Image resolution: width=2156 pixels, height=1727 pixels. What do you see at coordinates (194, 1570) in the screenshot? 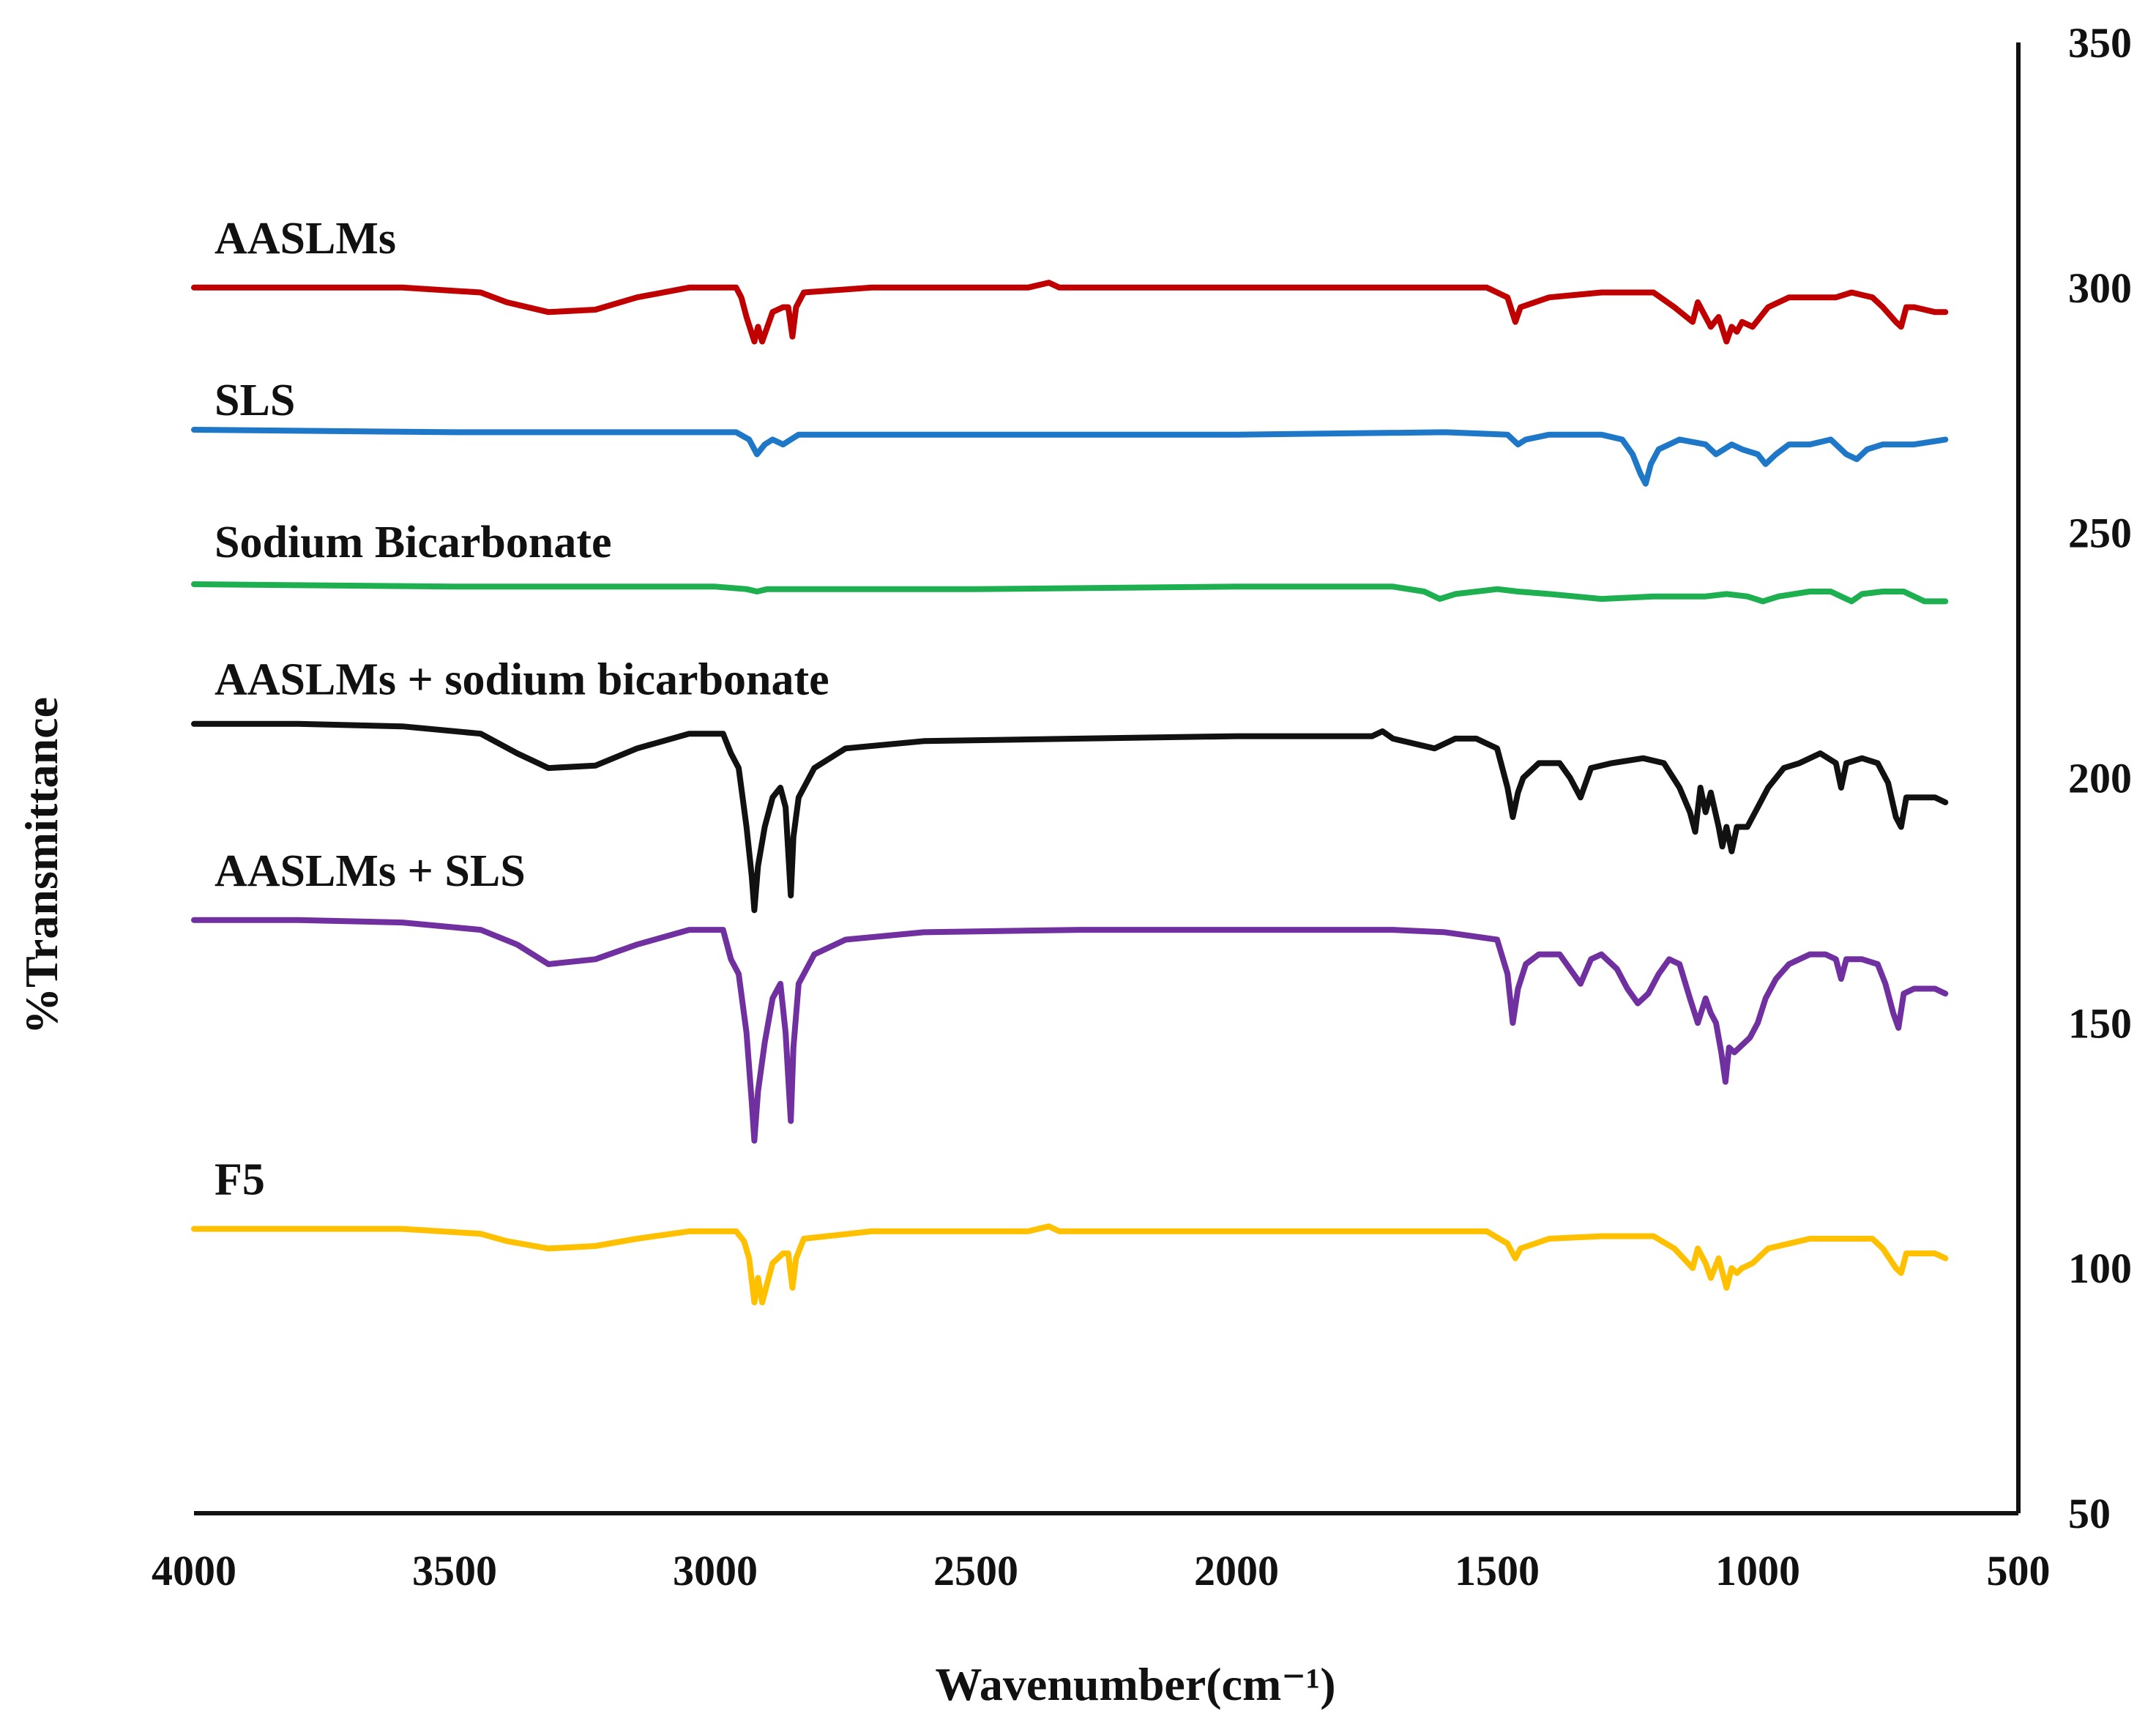
I see `x-tick-label: 4000` at bounding box center [194, 1570].